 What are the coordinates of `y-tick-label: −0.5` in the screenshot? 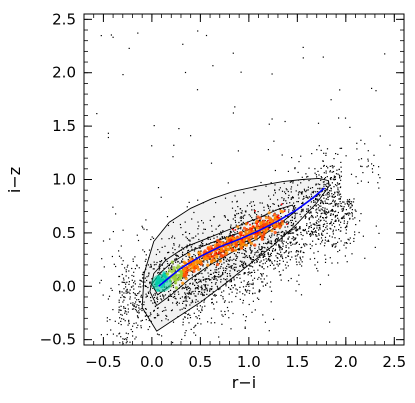 It's located at (58, 340).